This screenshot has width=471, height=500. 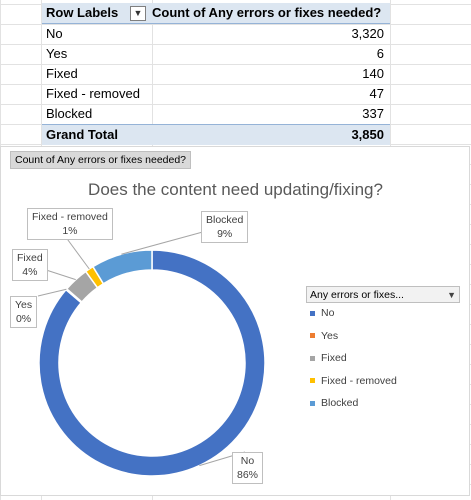 I want to click on table-row: Yes 6, so click(x=216, y=54).